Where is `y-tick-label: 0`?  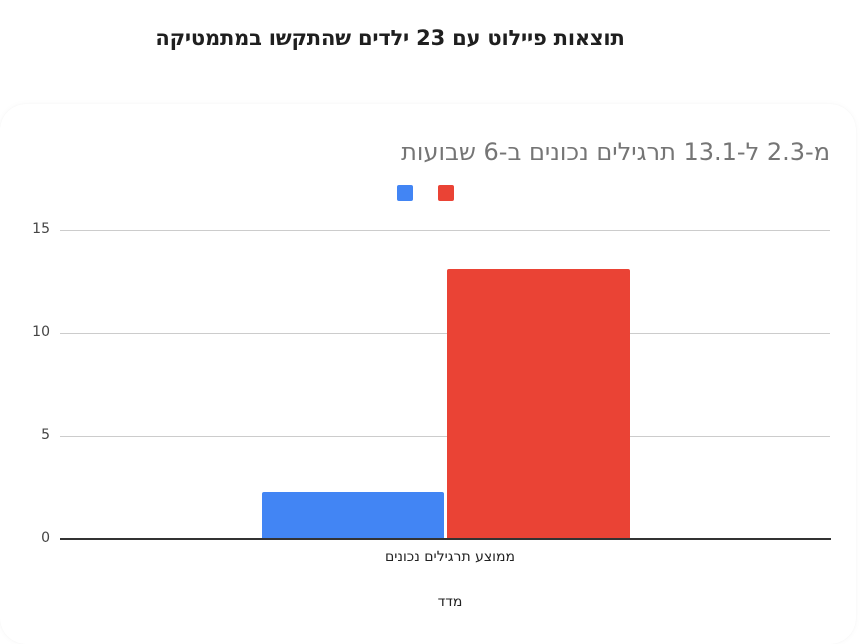 y-tick-label: 0 is located at coordinates (45, 538).